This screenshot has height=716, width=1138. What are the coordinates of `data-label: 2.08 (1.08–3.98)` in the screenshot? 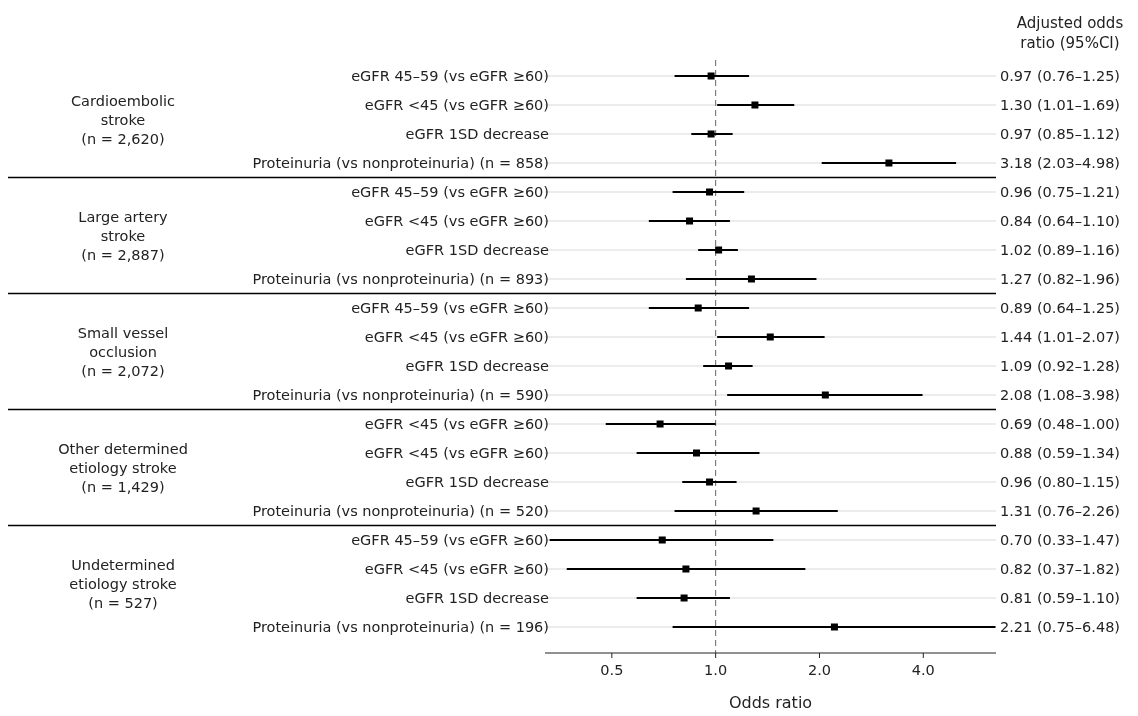 It's located at (1060, 395).